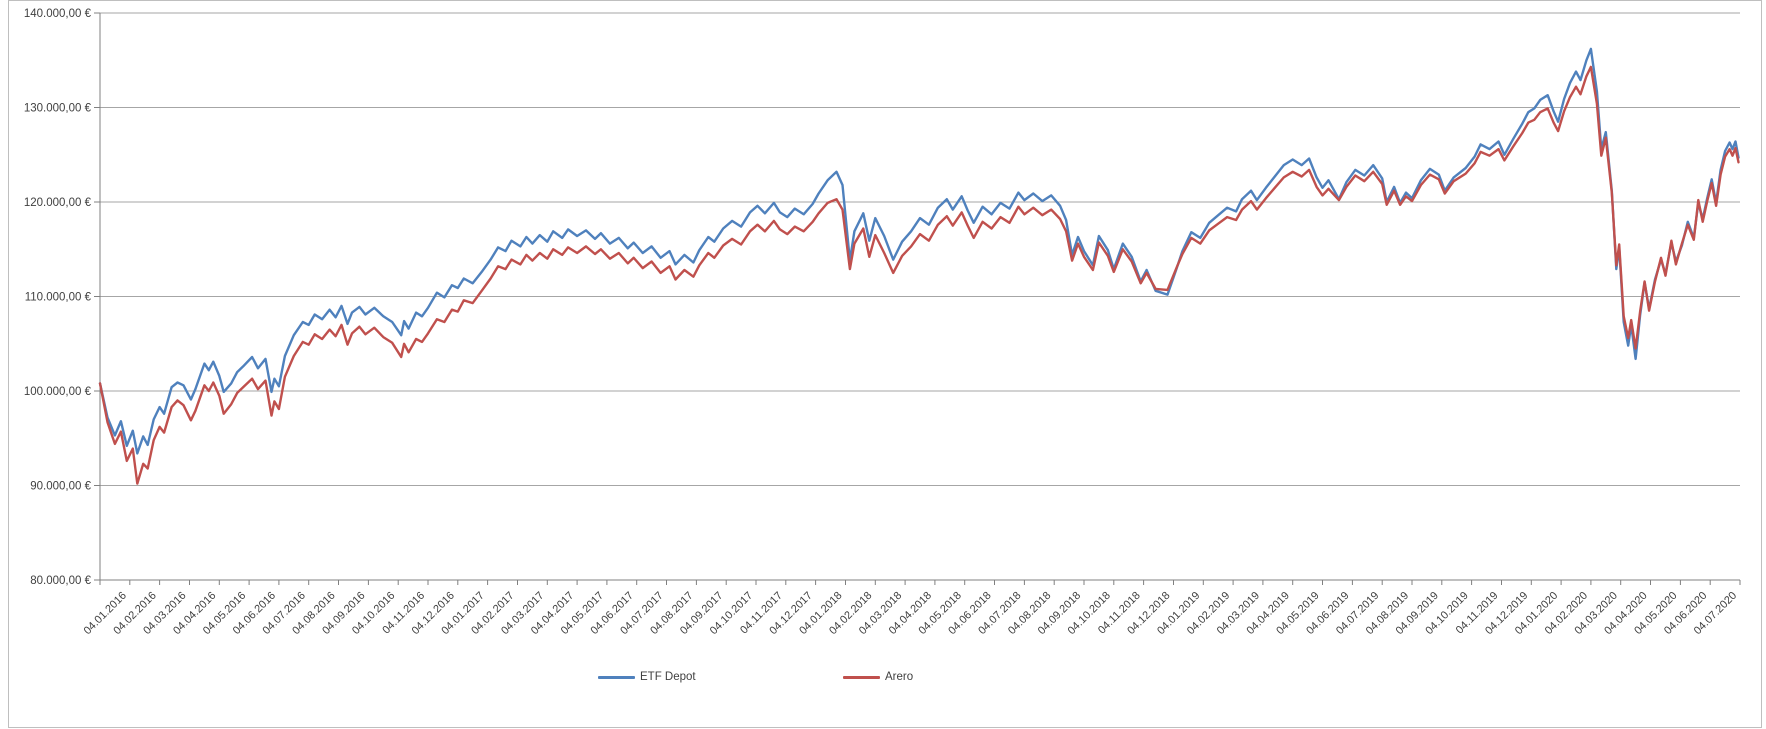  What do you see at coordinates (58, 392) in the screenshot?
I see `svg-text: 100.000,00 €` at bounding box center [58, 392].